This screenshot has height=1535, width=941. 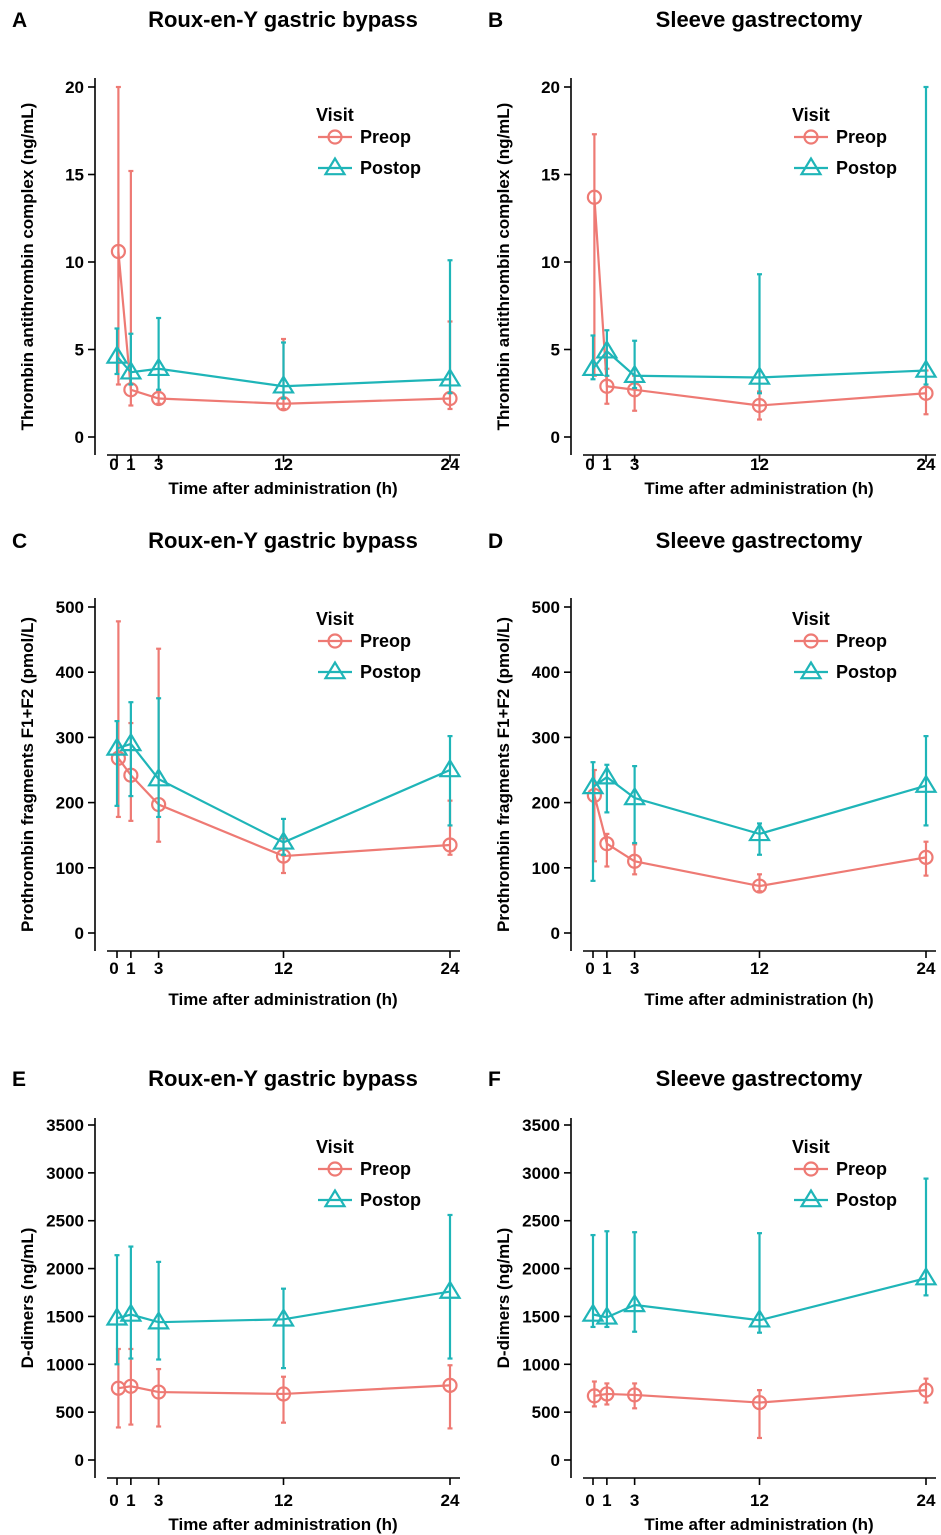 I want to click on x-tick-label-a: 1, so click(x=130, y=464).